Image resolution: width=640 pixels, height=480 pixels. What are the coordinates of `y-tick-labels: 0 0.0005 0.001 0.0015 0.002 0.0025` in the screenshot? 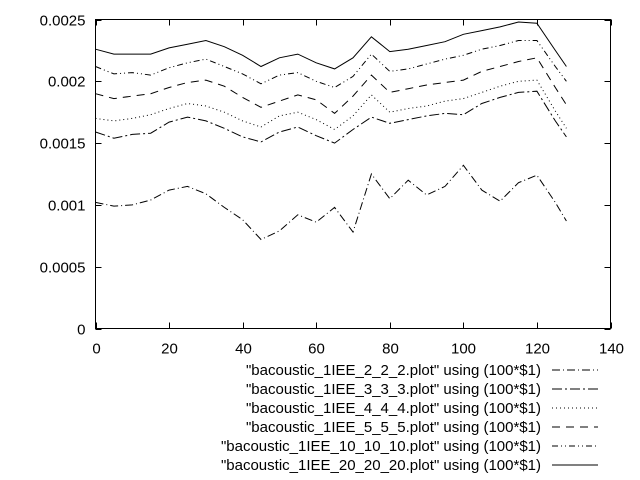 It's located at (63, 176).